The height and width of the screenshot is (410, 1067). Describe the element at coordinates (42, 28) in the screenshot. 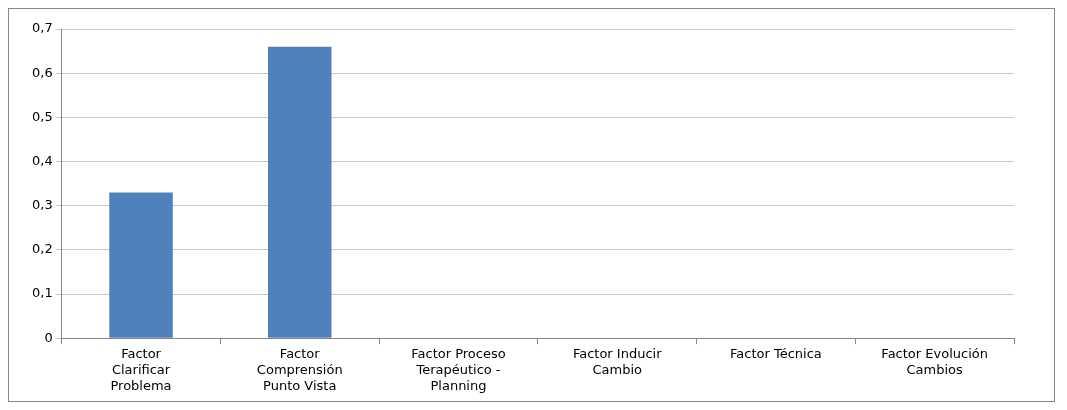

I see `y-tick-label: 0,7` at that location.